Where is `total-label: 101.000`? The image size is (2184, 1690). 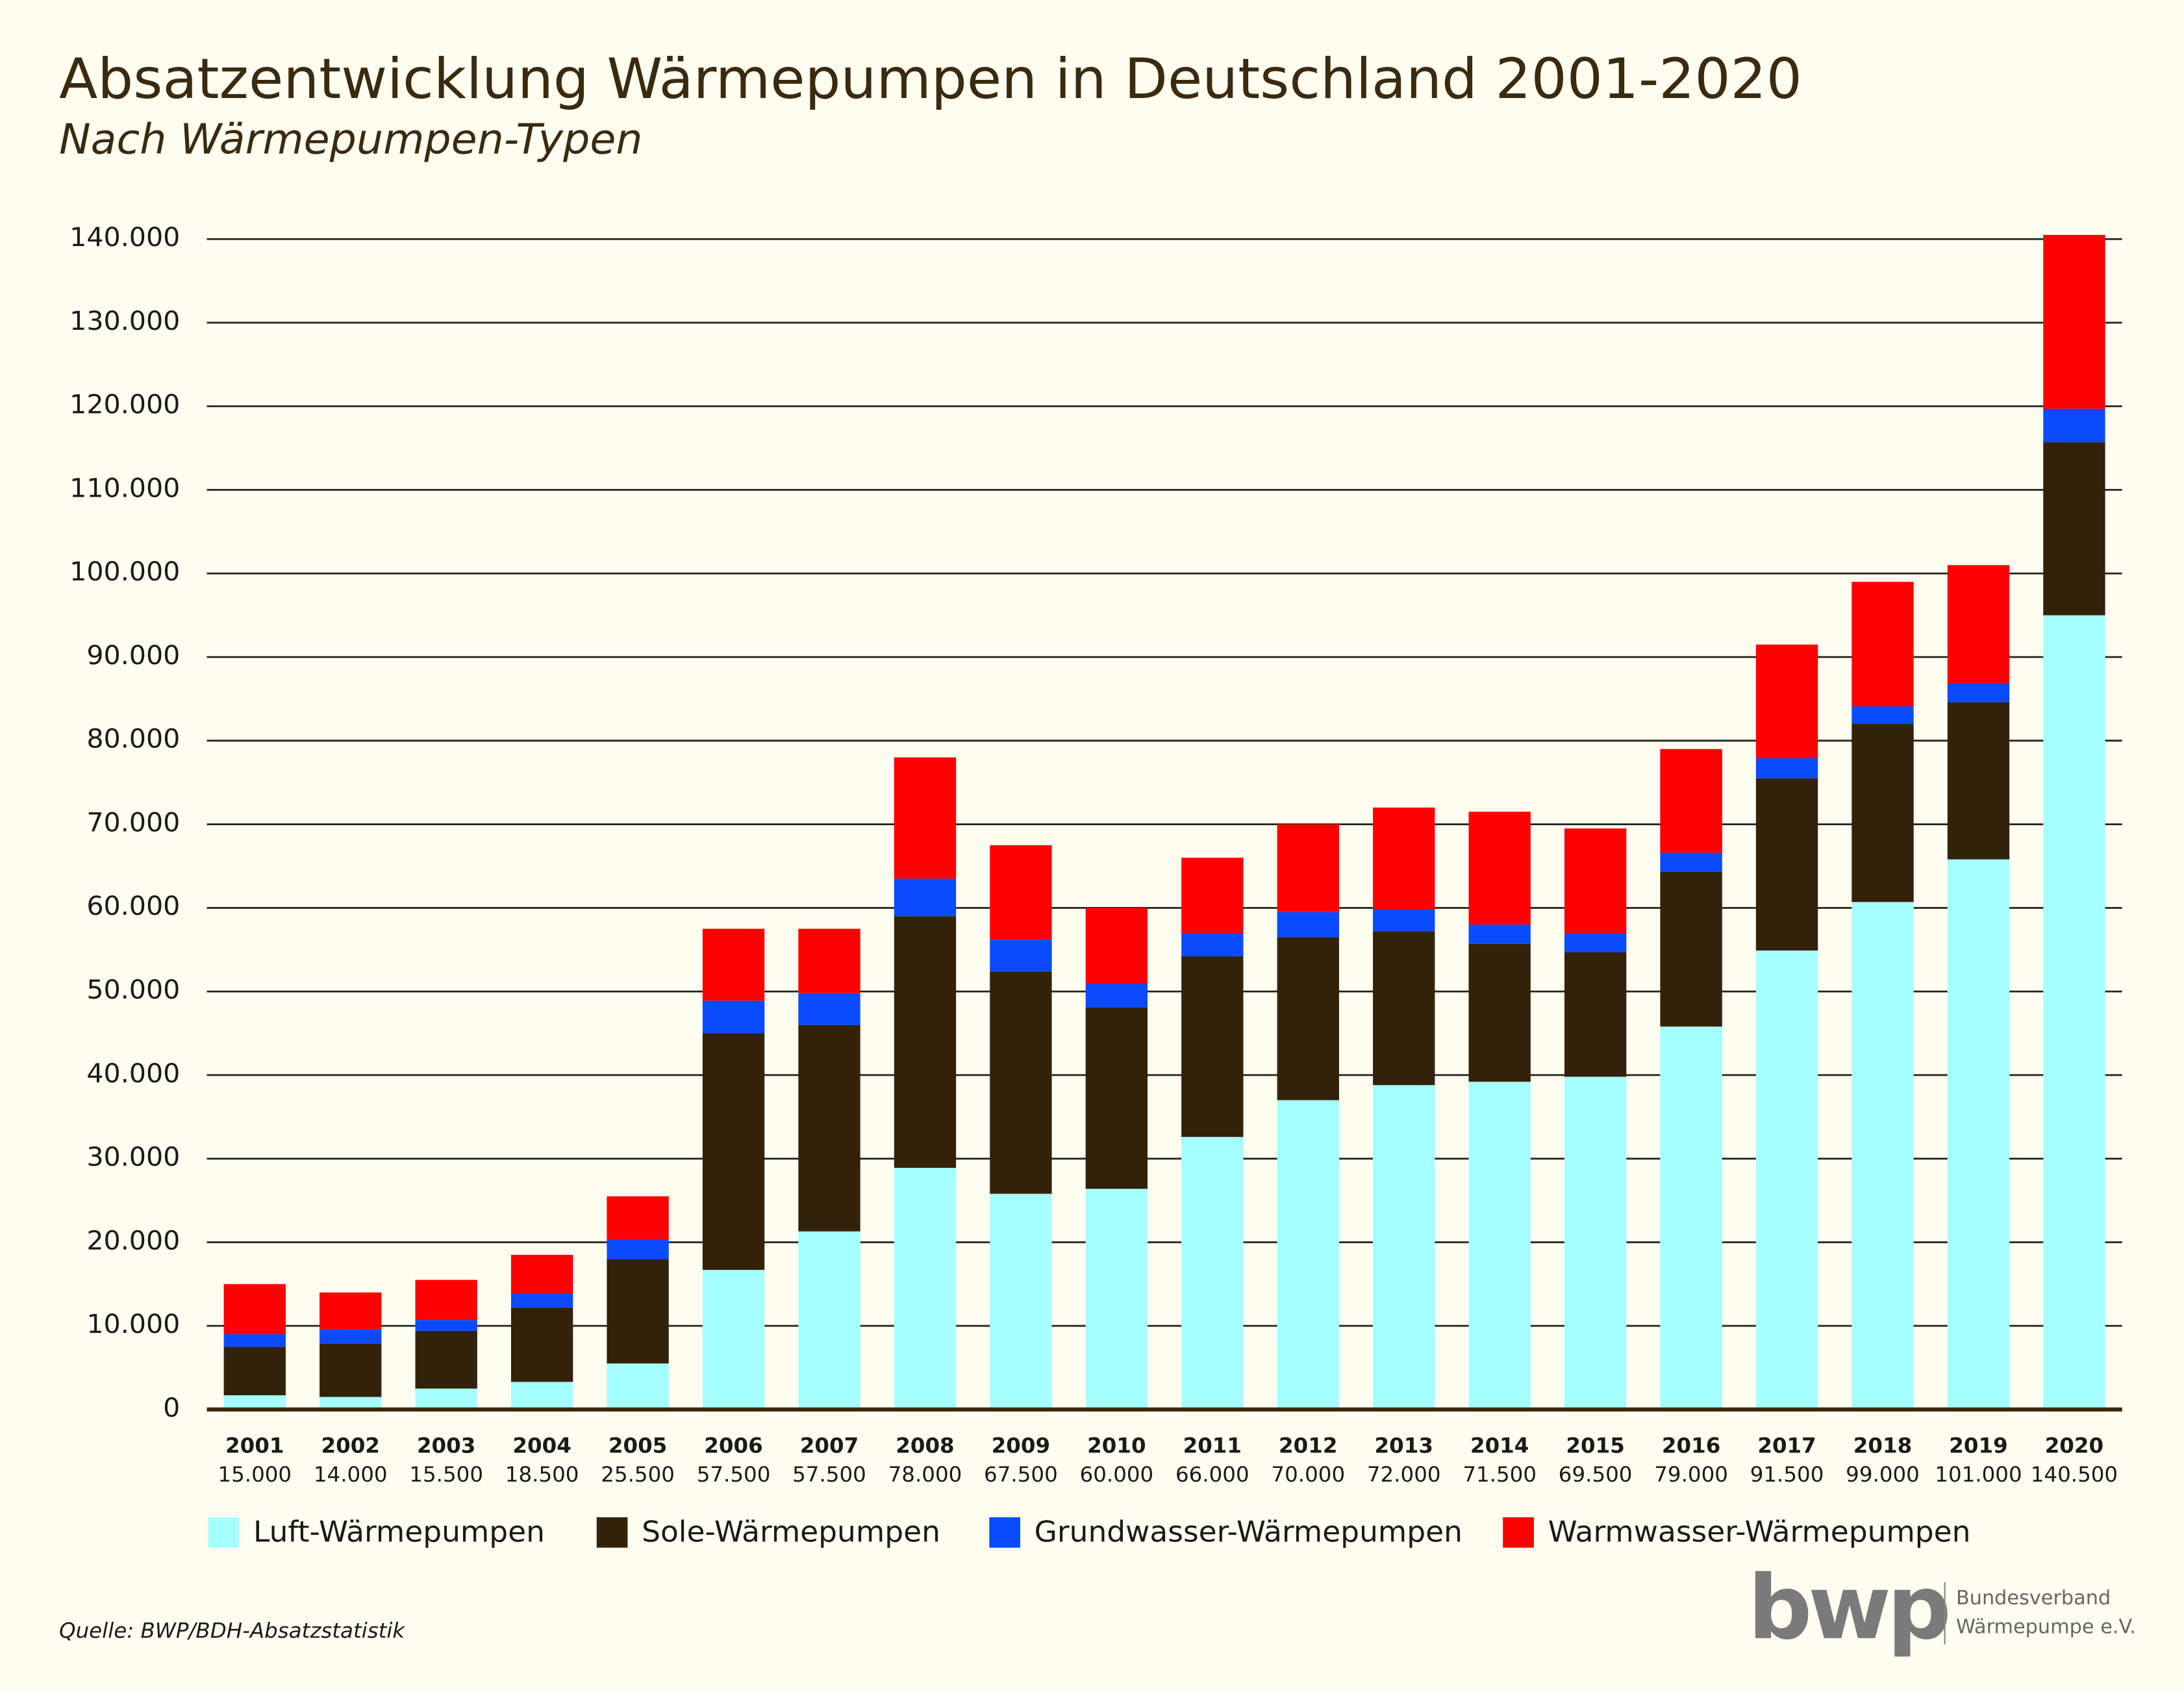 total-label: 101.000 is located at coordinates (1978, 1474).